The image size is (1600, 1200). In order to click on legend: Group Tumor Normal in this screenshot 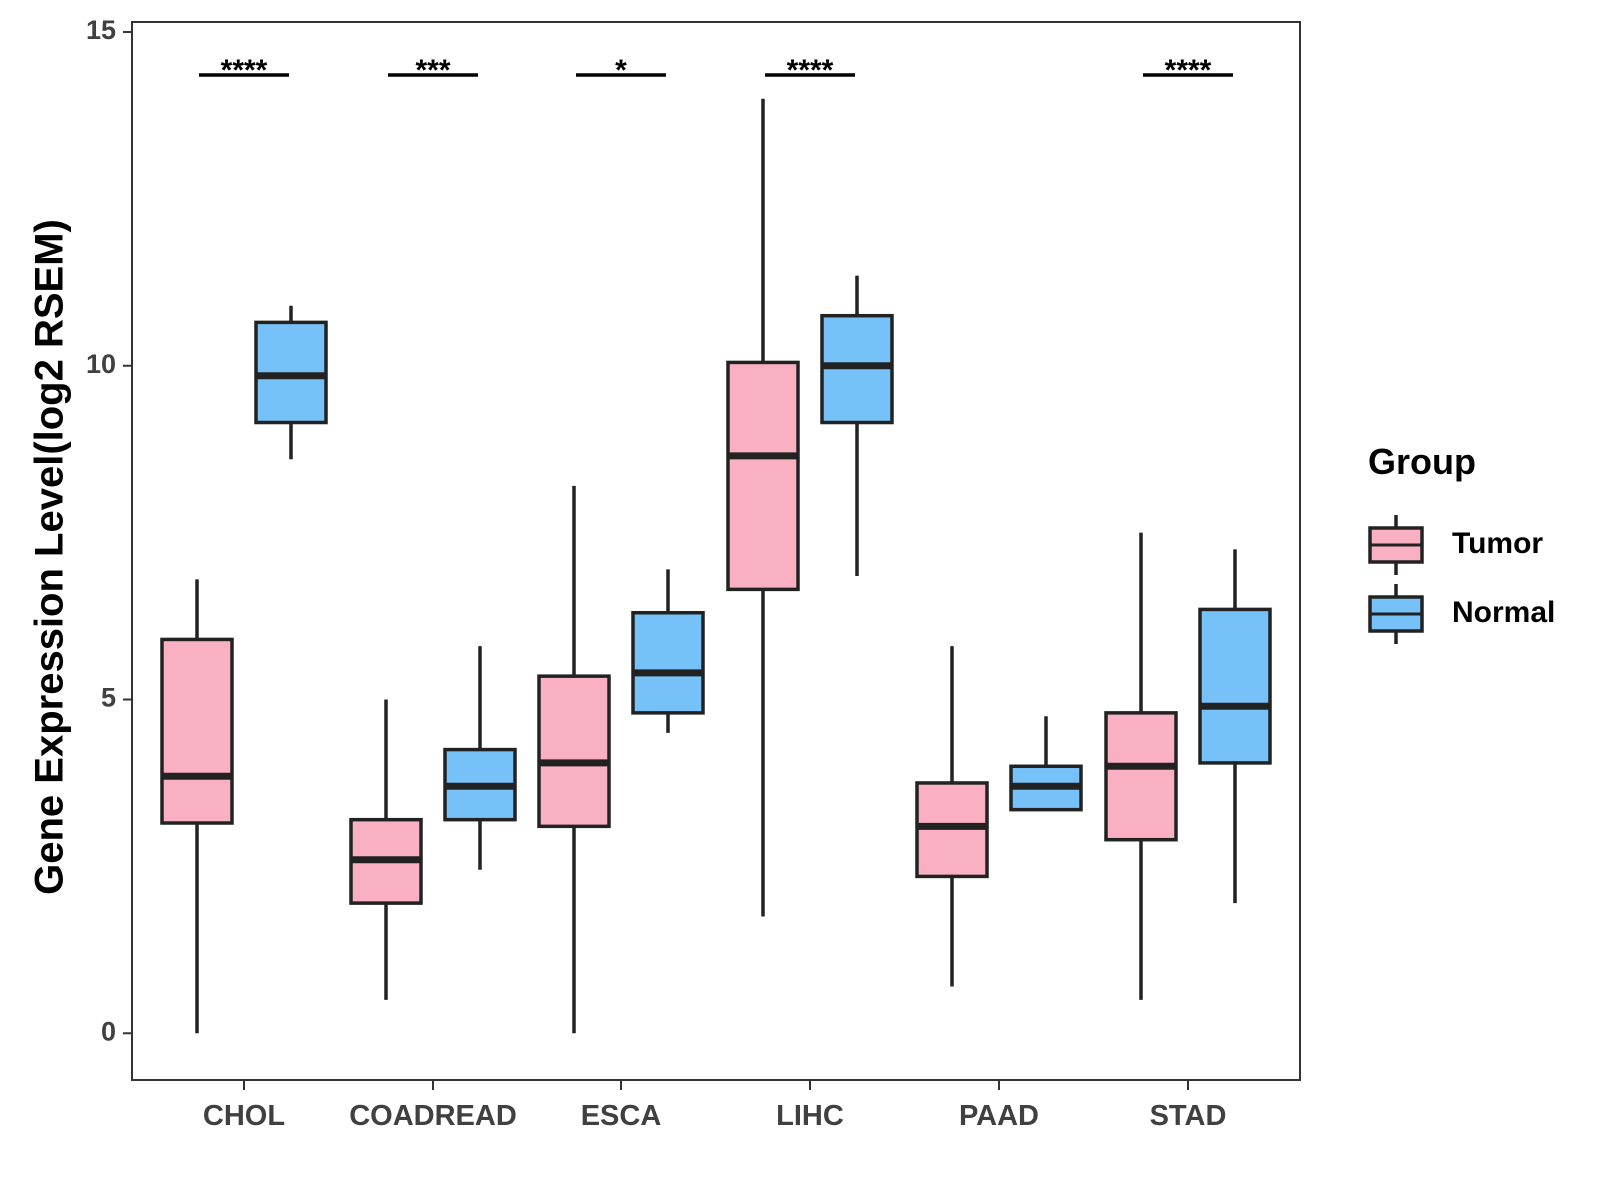, I will do `click(1461, 542)`.